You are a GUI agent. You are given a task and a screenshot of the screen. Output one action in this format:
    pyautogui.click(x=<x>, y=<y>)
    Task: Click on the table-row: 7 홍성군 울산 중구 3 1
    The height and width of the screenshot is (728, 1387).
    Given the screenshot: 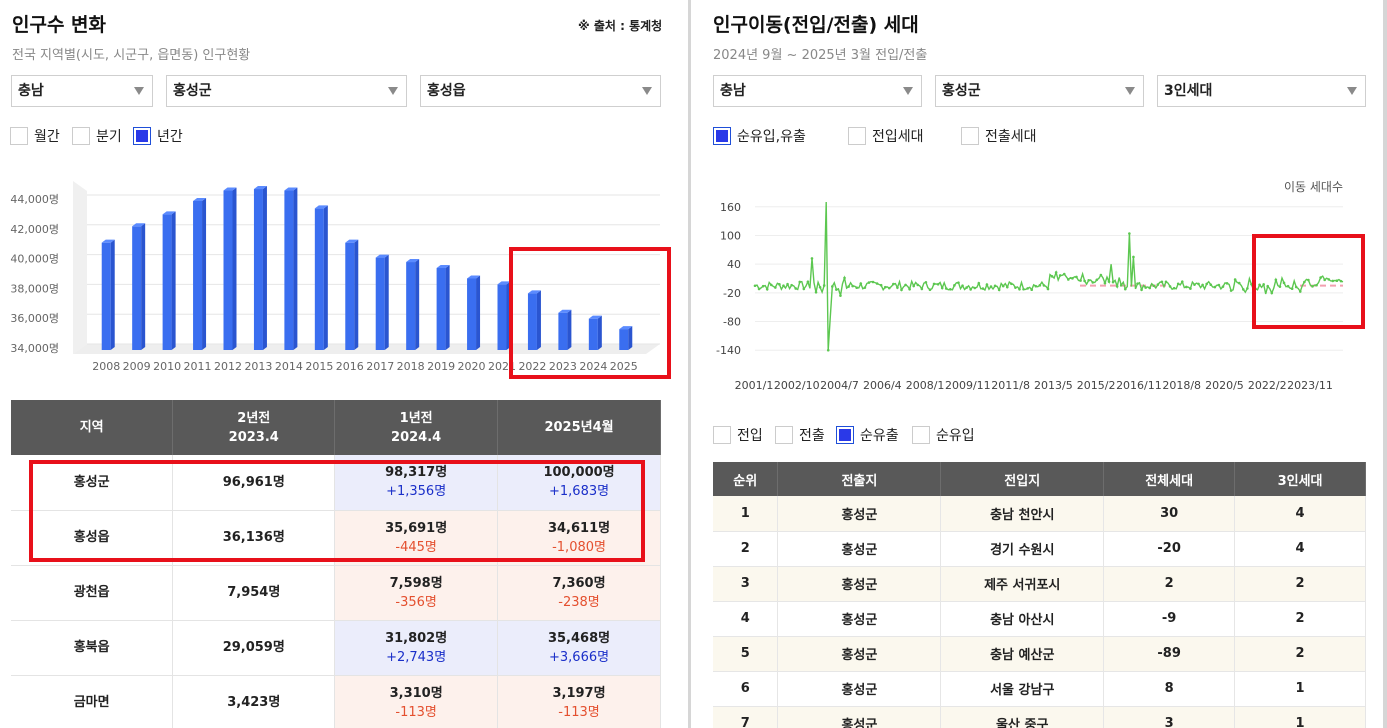 What is the action you would take?
    pyautogui.click(x=1039, y=717)
    